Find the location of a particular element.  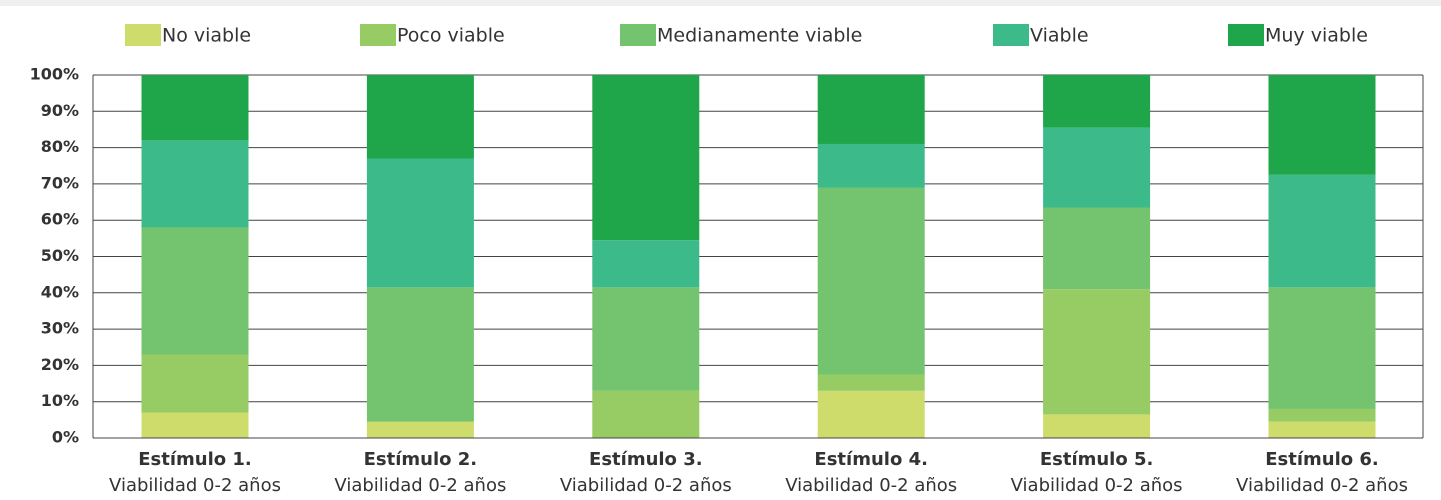

y-tick-label: 10% is located at coordinates (60, 400).